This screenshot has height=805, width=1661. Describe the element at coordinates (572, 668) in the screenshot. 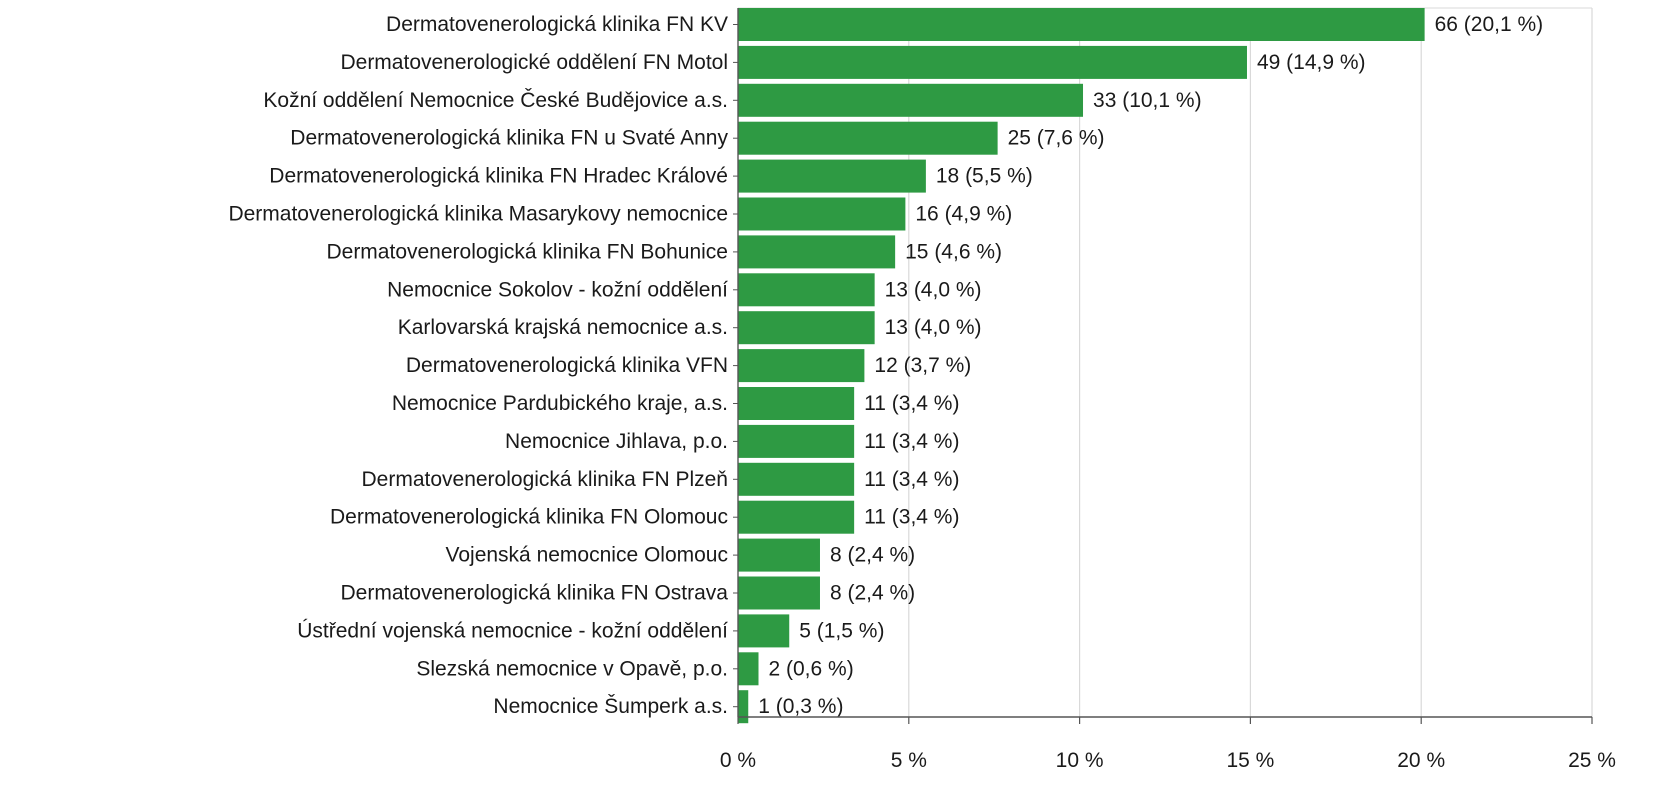

I see `category-label: Slezská nemocnice v Opavě, p.o.` at that location.